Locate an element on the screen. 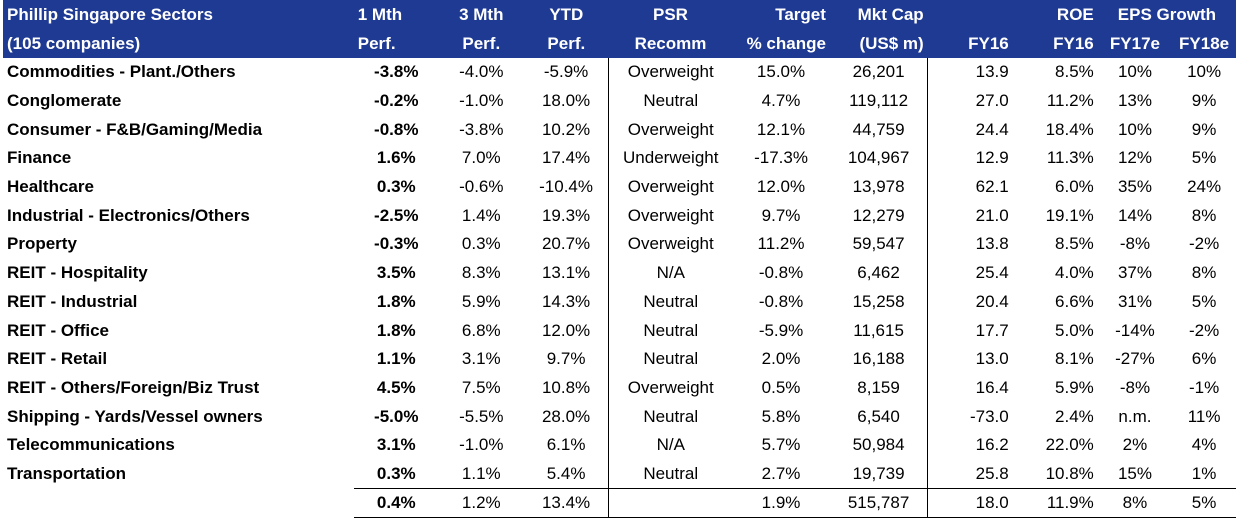  perf-1mth-cell: -0.3% is located at coordinates (396, 244).